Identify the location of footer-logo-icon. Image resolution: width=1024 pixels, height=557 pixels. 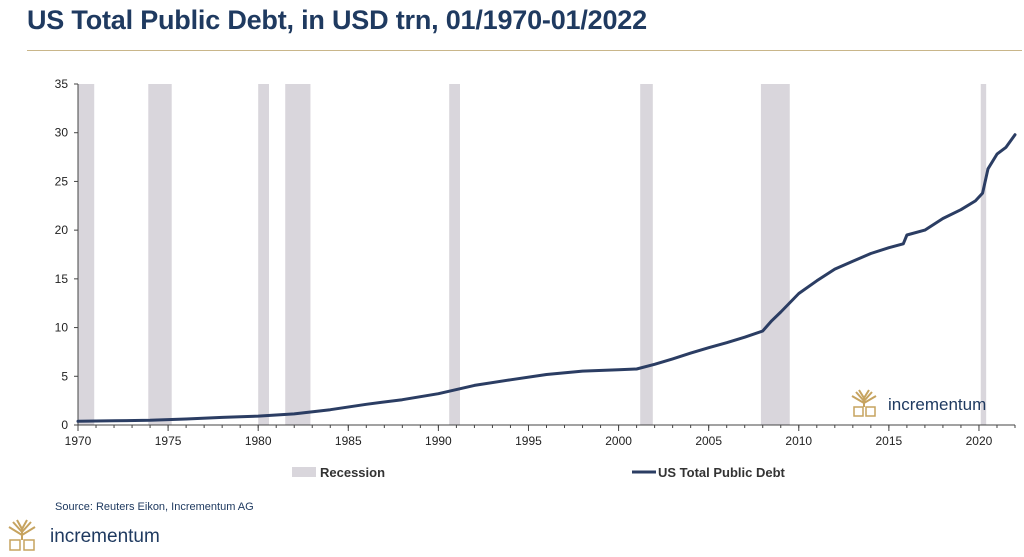
(22, 535).